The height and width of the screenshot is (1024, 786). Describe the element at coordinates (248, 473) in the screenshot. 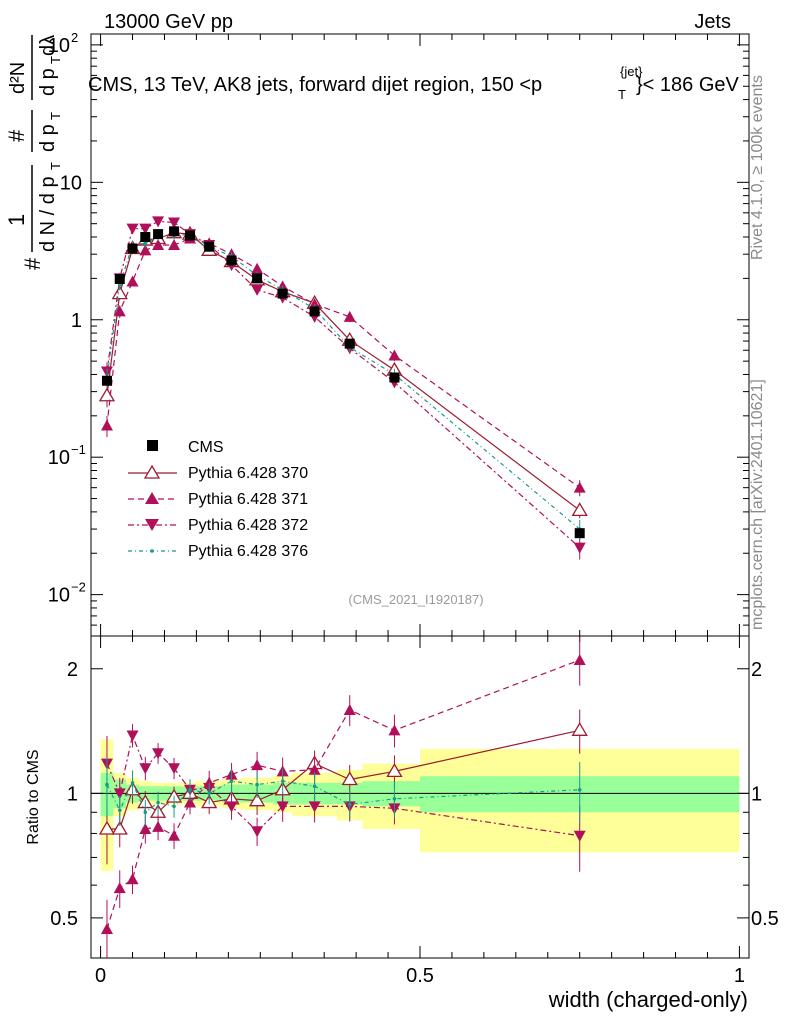

I see `legend-label-370: Pythia 6.428 370` at that location.